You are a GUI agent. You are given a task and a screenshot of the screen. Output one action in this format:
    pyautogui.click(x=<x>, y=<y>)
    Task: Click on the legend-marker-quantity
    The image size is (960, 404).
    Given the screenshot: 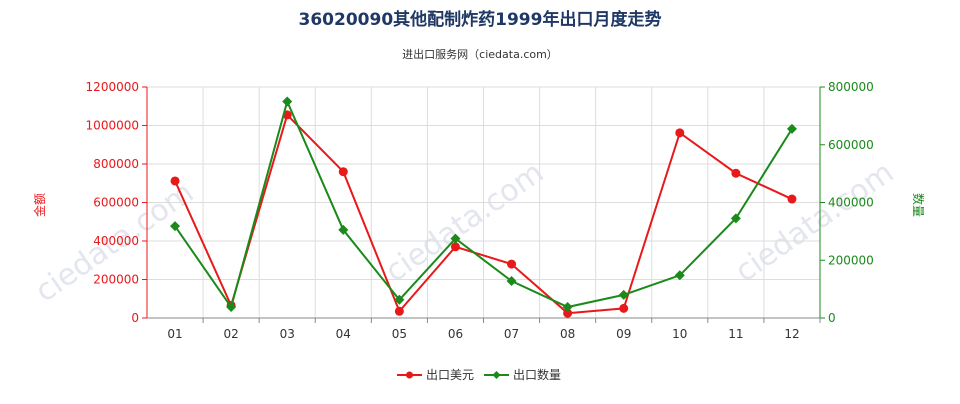 What is the action you would take?
    pyautogui.click(x=496, y=375)
    